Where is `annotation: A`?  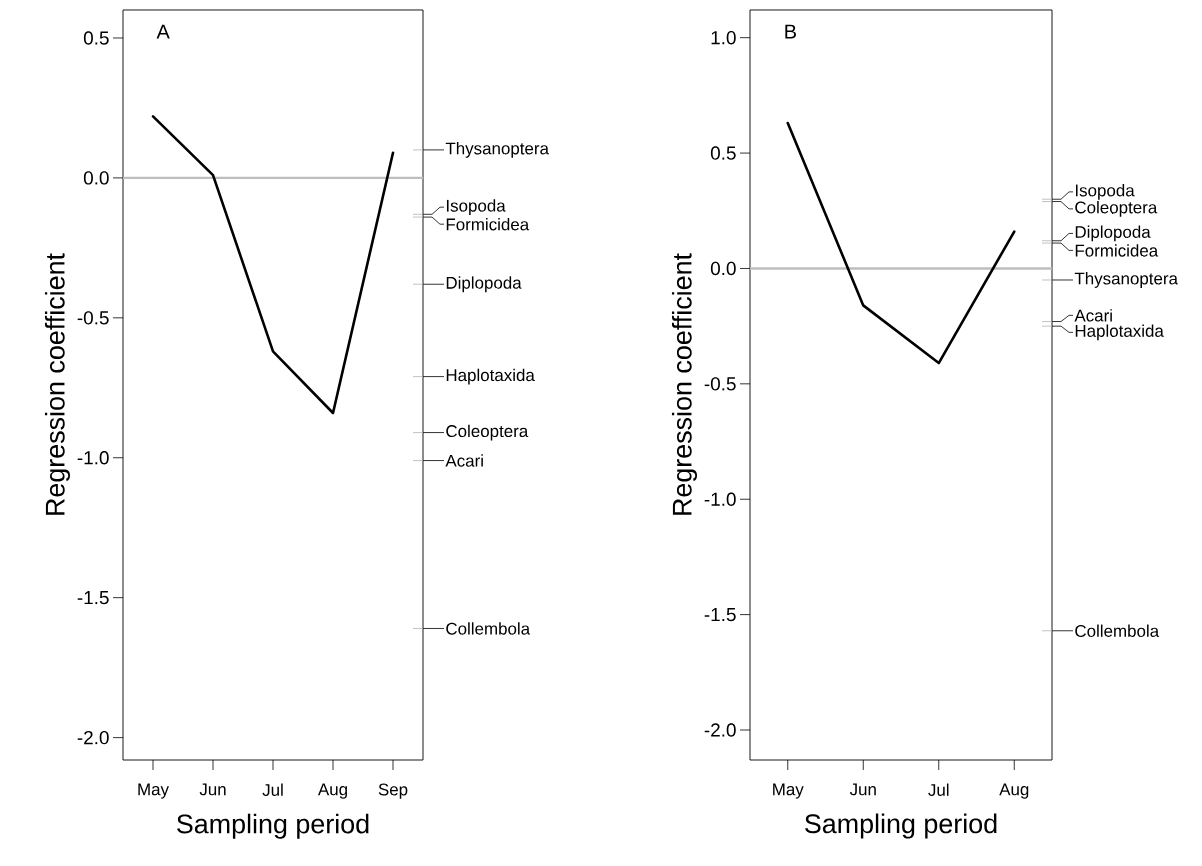
annotation: A is located at coordinates (163, 31).